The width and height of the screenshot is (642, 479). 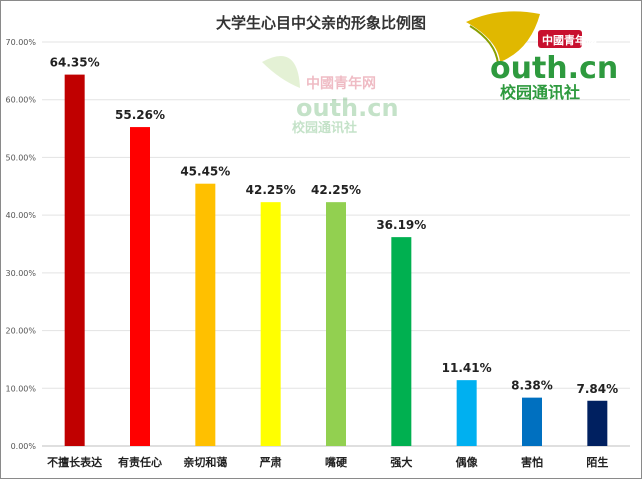 I want to click on logo-main-text: outh.cn, so click(x=554, y=68).